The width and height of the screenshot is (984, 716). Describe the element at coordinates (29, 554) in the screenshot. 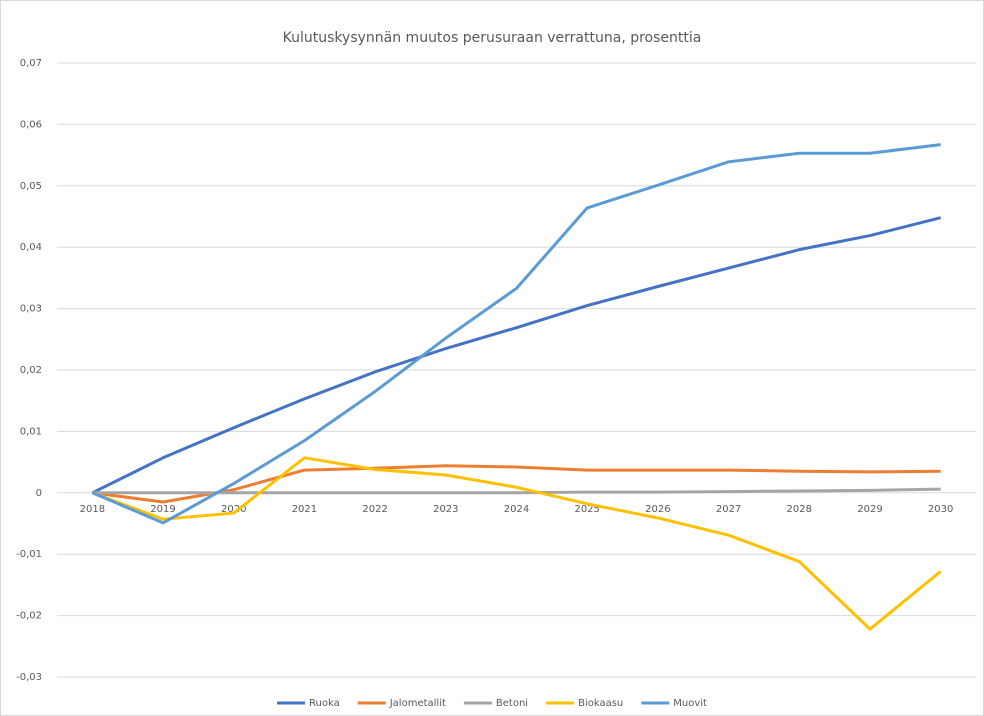

I see `y-tick-label: -0,01` at that location.